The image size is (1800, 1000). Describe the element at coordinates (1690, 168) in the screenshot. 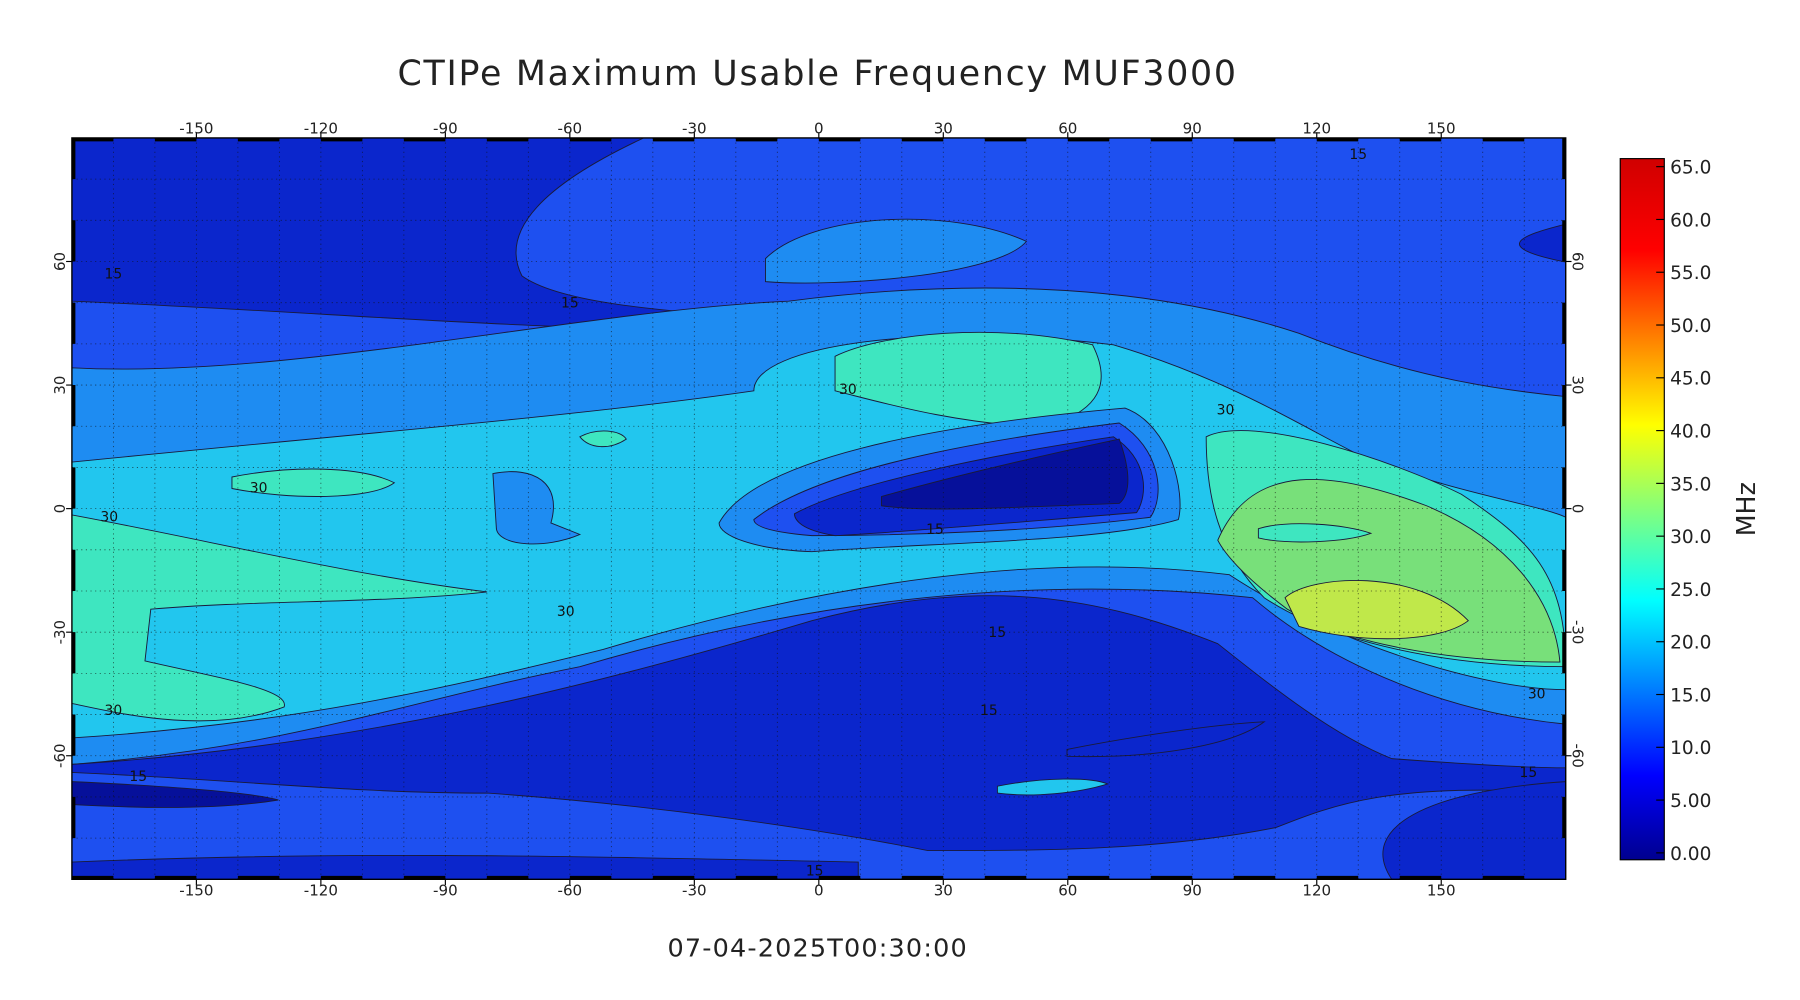

I see `colorbar-tick-label: 65.0` at that location.